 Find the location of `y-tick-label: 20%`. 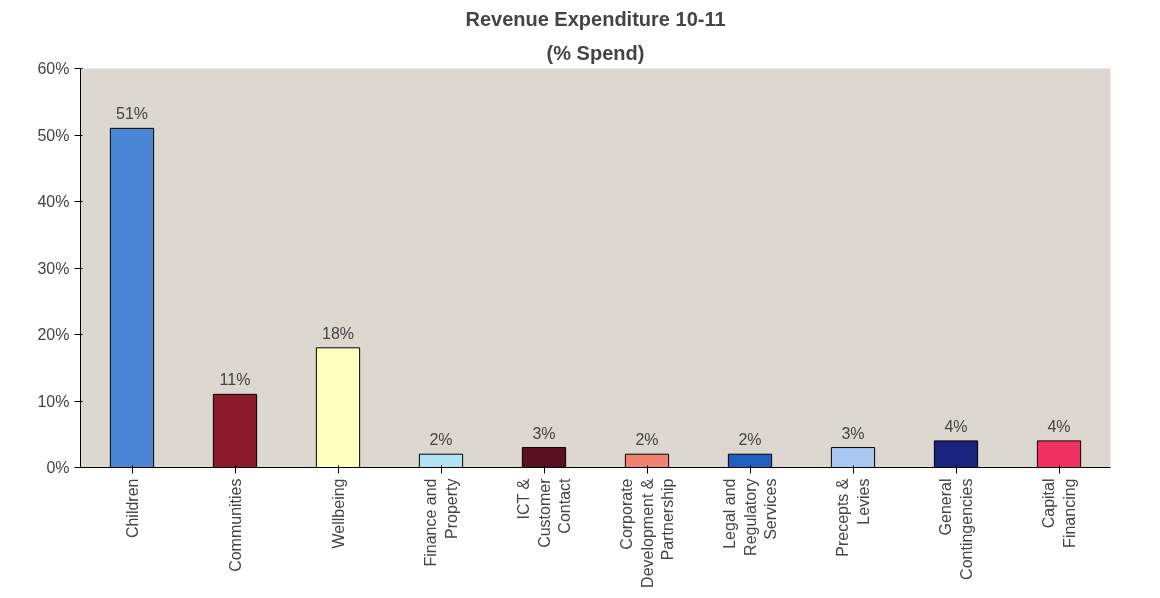

y-tick-label: 20% is located at coordinates (53, 334).